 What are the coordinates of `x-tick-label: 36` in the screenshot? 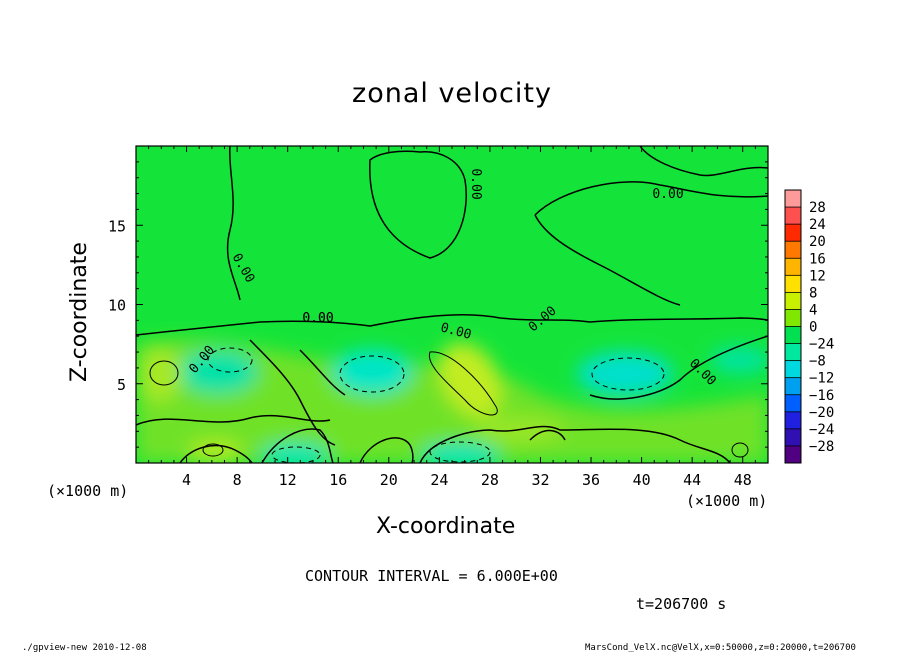 It's located at (591, 480).